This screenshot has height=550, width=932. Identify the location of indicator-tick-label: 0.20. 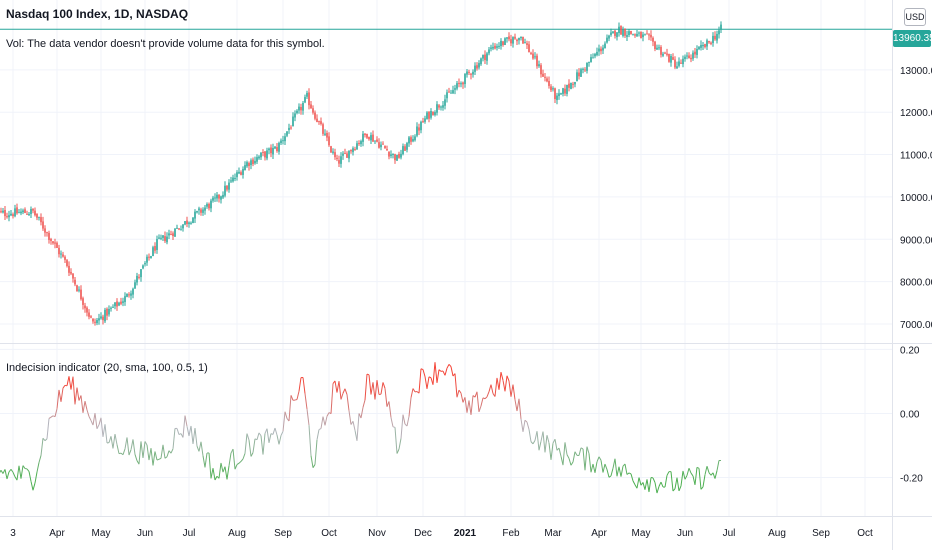
(910, 350).